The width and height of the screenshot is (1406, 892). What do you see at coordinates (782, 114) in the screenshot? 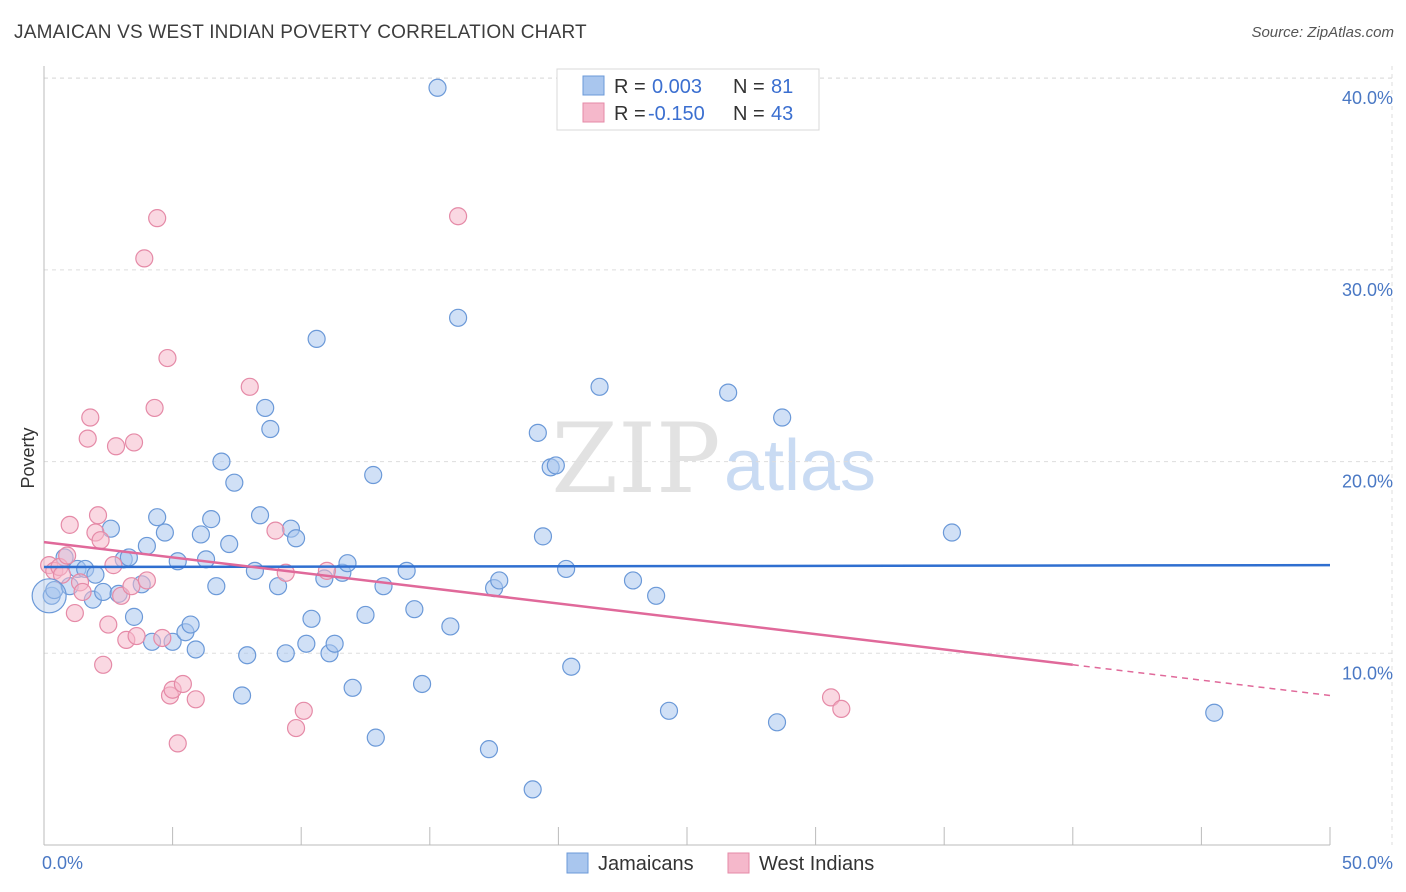
I see `legend-n-value-pink: 43` at bounding box center [782, 114].